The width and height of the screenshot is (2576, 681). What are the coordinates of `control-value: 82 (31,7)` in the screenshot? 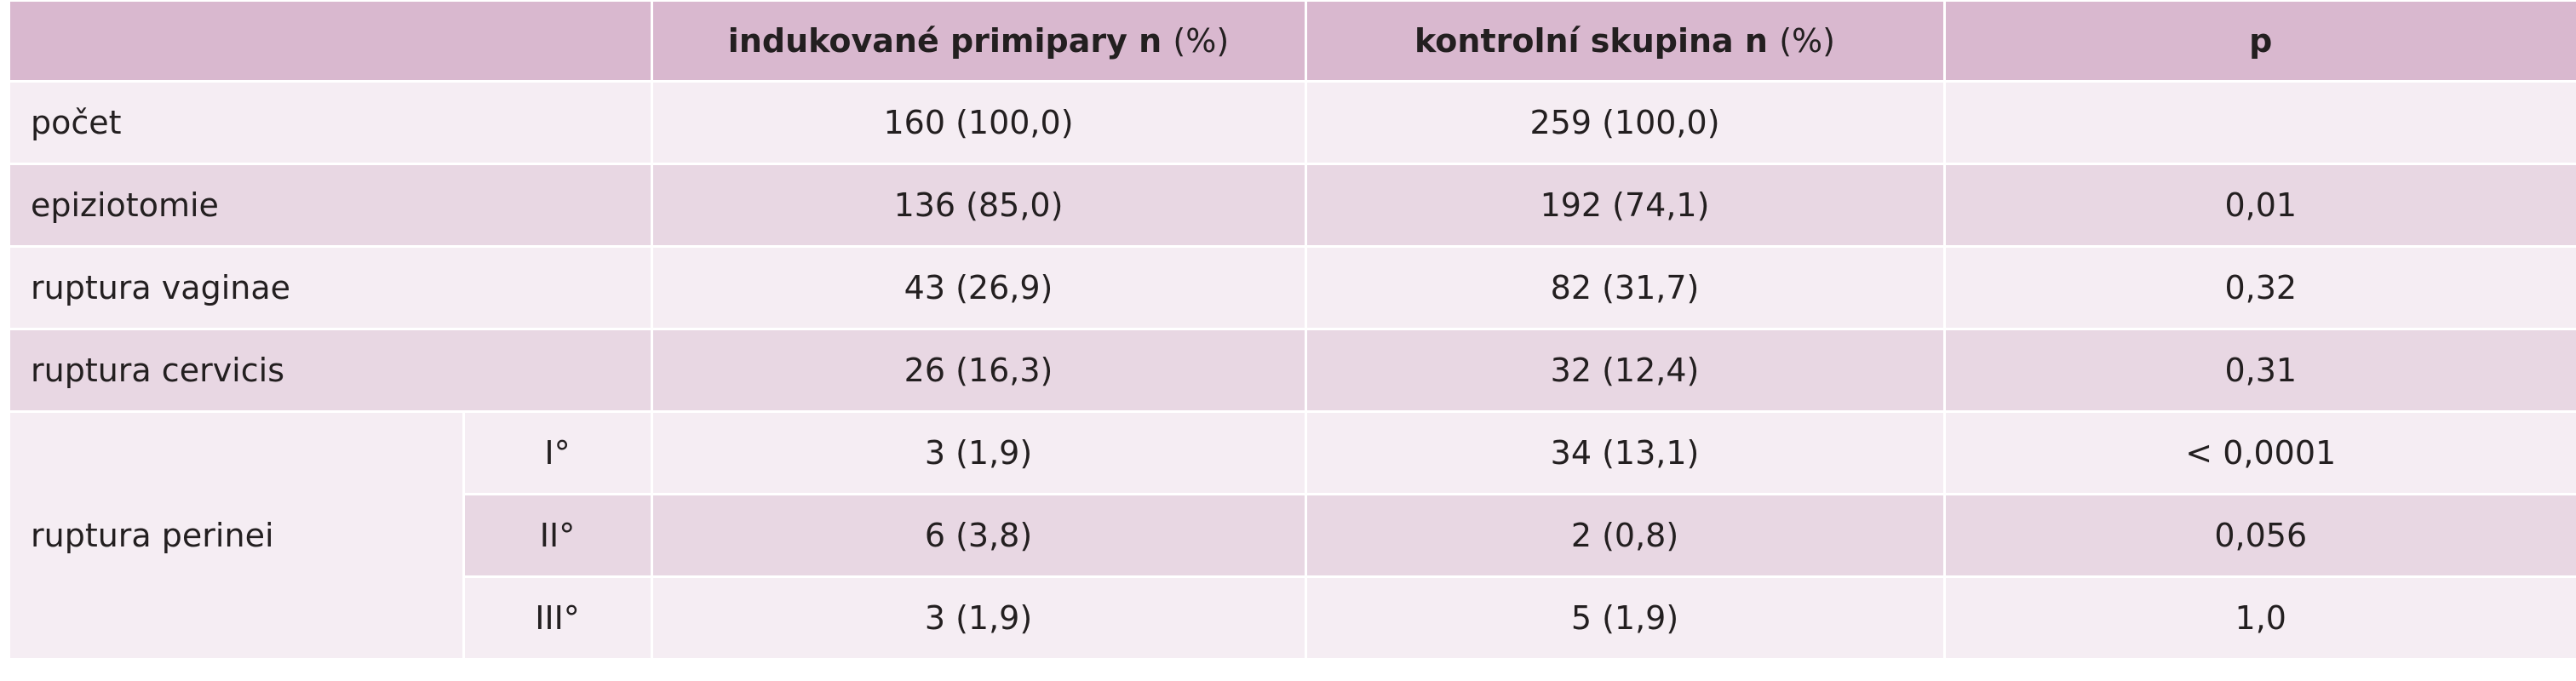 It's located at (1625, 288).